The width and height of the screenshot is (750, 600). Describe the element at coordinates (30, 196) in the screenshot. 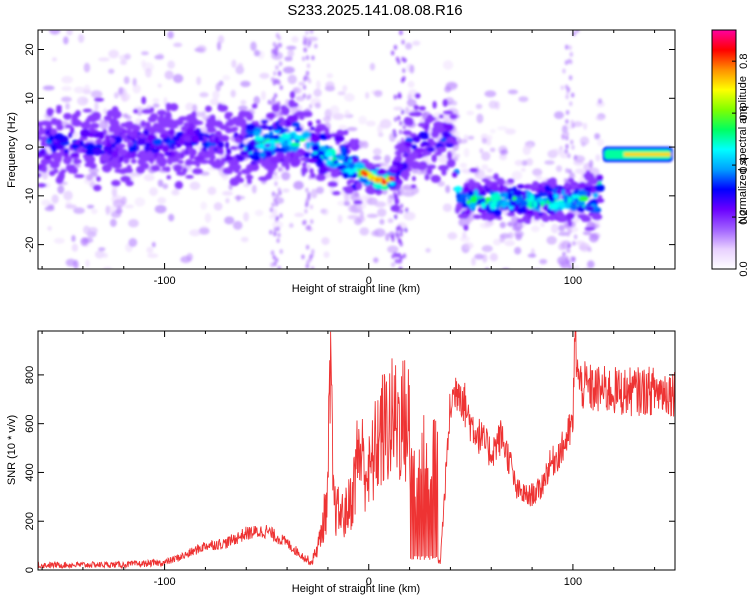

I see `spectrogram-ytick-label: -10` at that location.